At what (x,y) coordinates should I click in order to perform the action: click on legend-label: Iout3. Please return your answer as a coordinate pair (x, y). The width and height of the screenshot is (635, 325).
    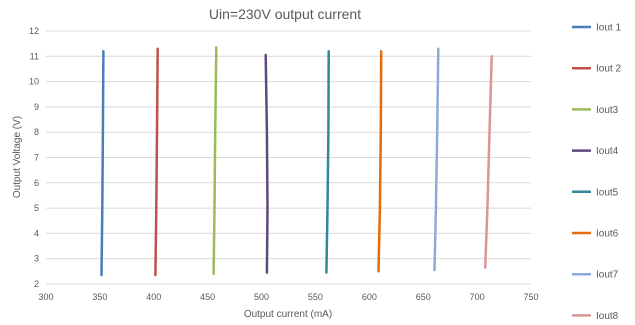
    Looking at the image, I should click on (607, 110).